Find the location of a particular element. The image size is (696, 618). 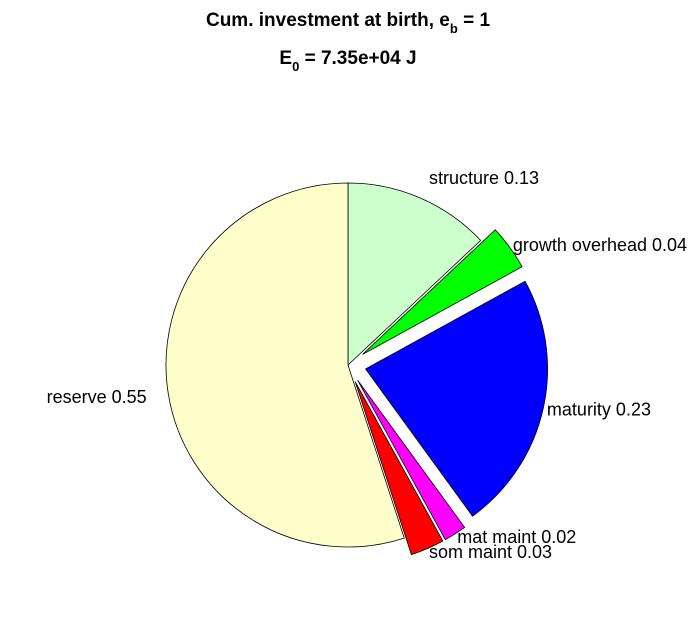

chart-subtitle: E0 = 7.35e+04 J is located at coordinates (347, 61).